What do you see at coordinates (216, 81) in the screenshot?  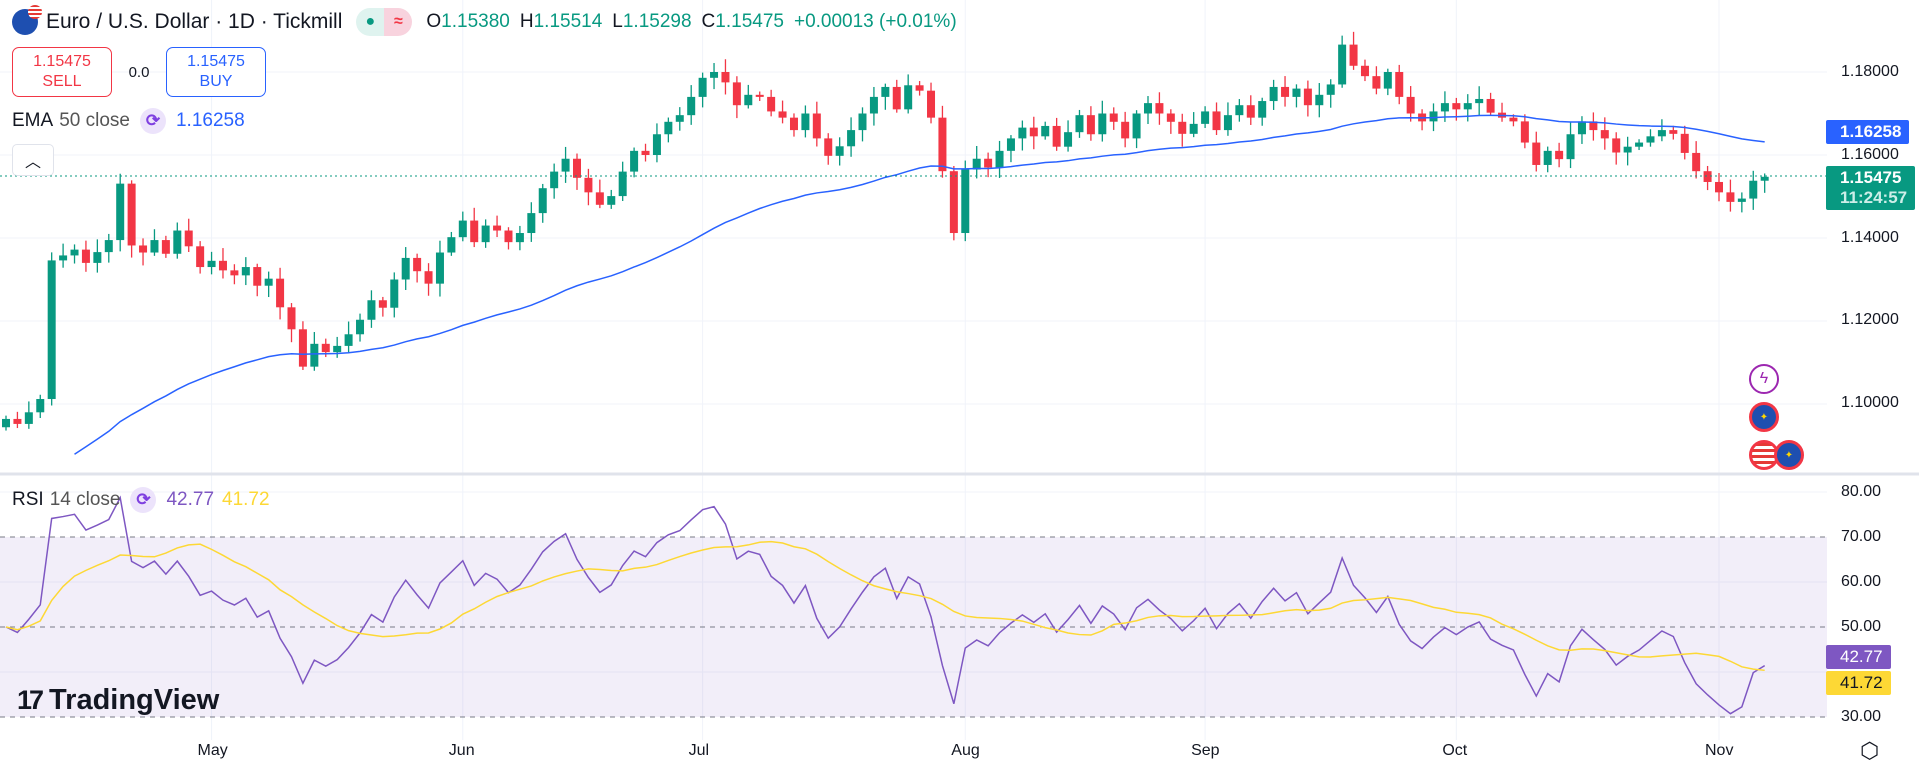 I see `buy-label: BUY` at bounding box center [216, 81].